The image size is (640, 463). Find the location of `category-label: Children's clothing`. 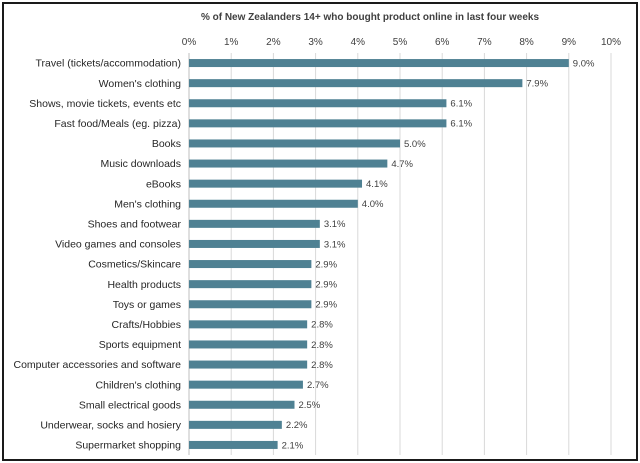

category-label: Children's clothing is located at coordinates (139, 385).